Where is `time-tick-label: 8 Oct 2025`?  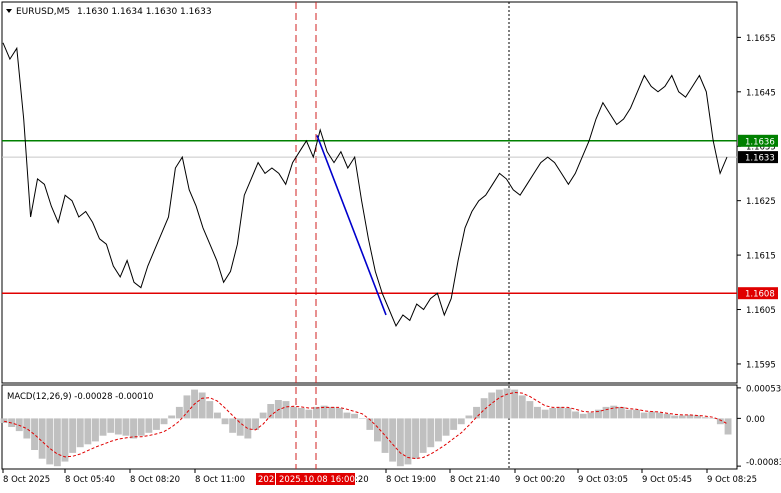
time-tick-label: 8 Oct 2025 is located at coordinates (26, 480).